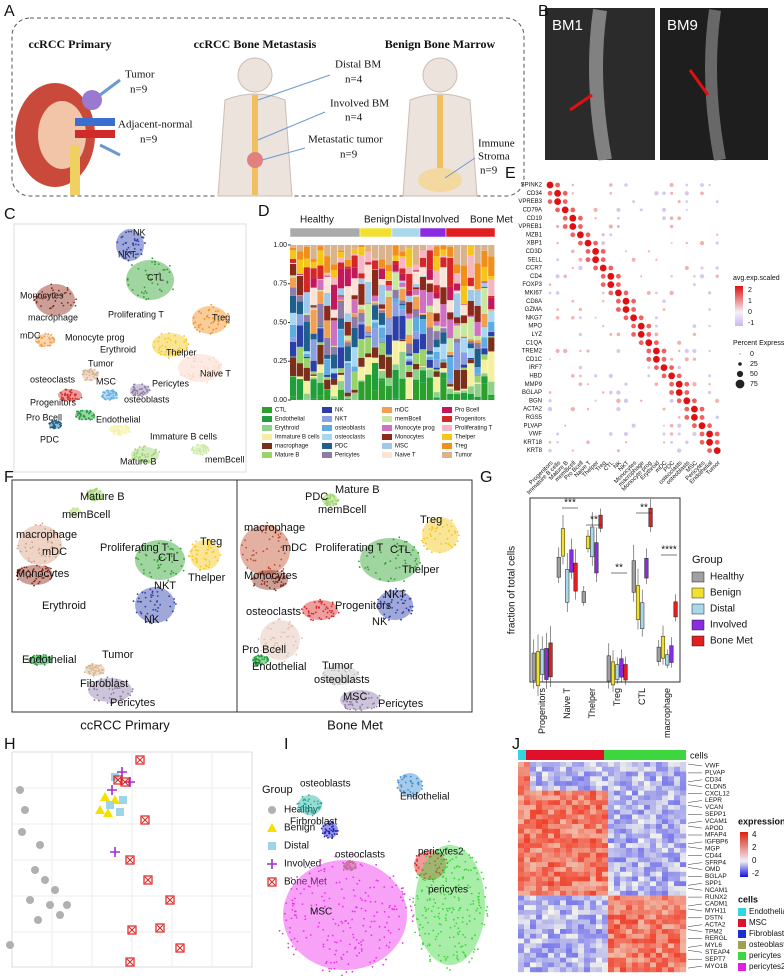 The height and width of the screenshot is (976, 784). Describe the element at coordinates (534, 252) in the screenshot. I see `gene-label: CD3D` at that location.